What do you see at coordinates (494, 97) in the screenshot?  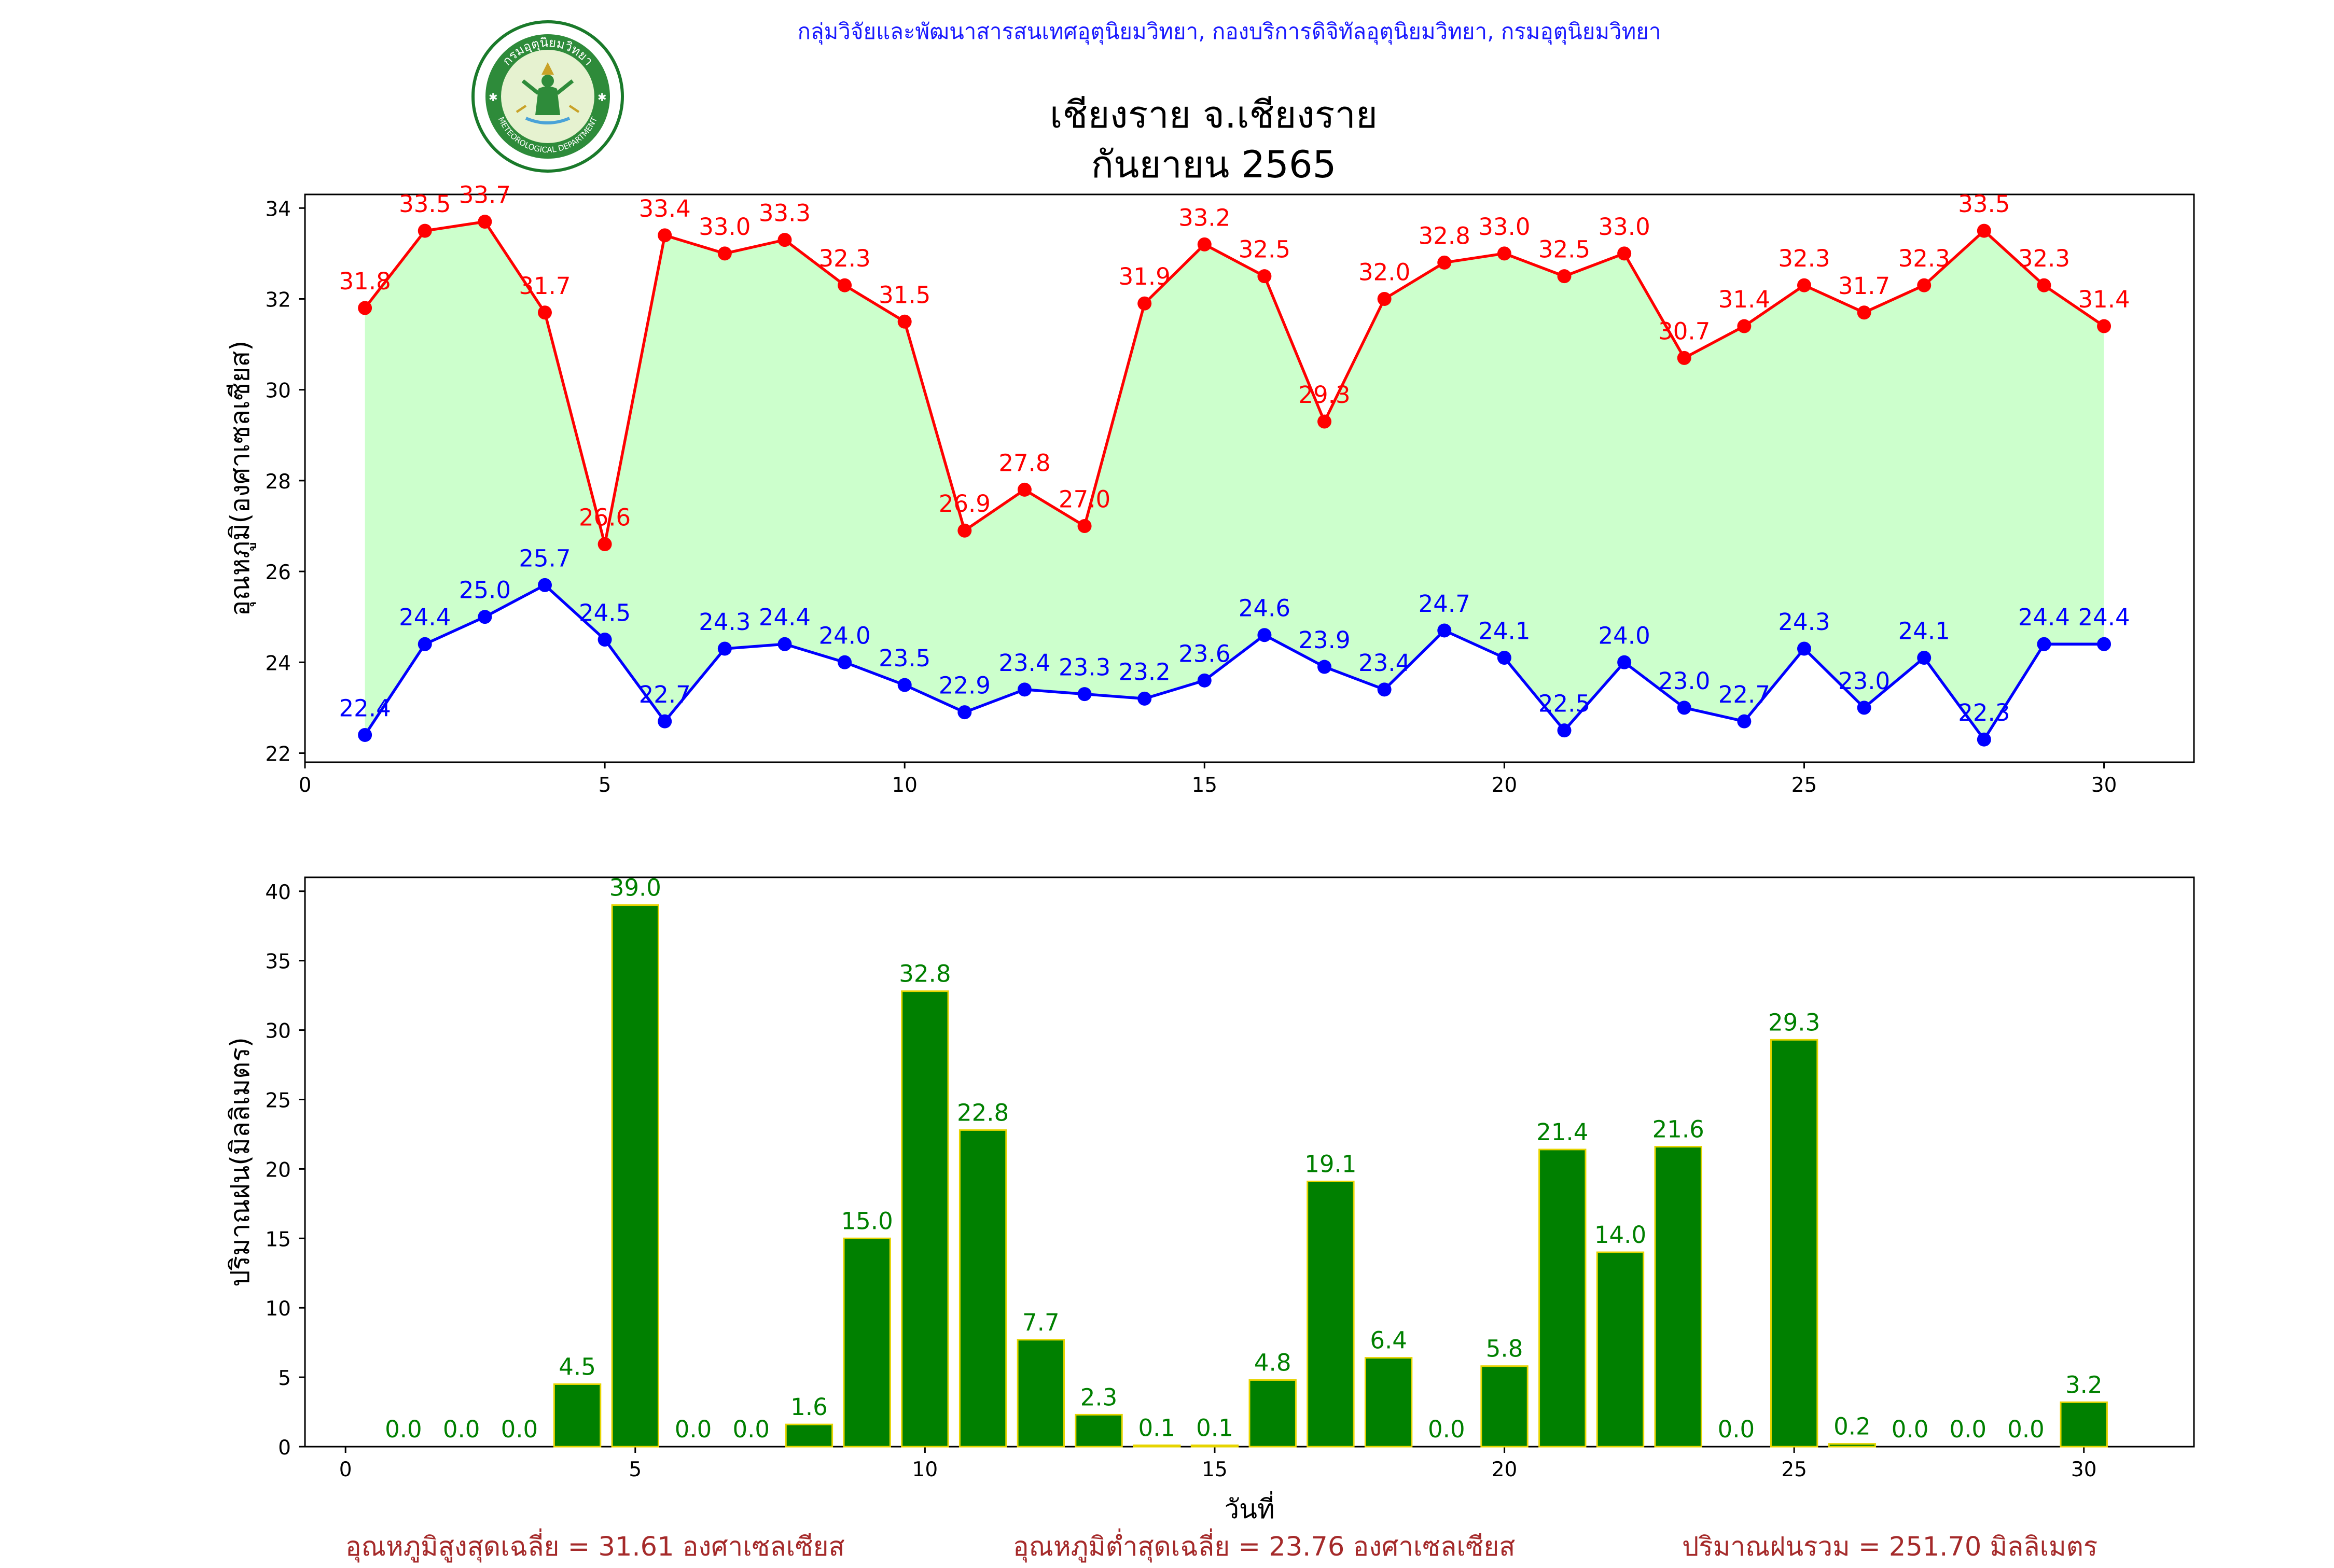 I see `logo-star-left: ✱` at bounding box center [494, 97].